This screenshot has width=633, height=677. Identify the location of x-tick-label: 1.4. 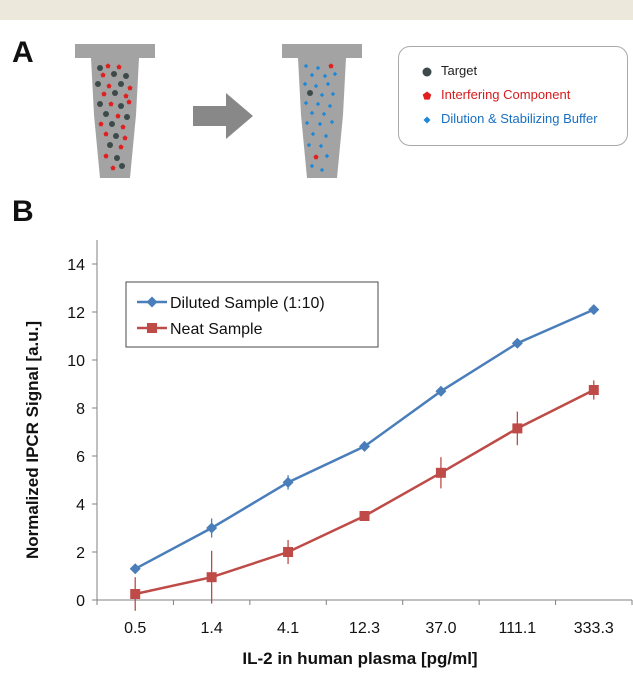
(212, 628).